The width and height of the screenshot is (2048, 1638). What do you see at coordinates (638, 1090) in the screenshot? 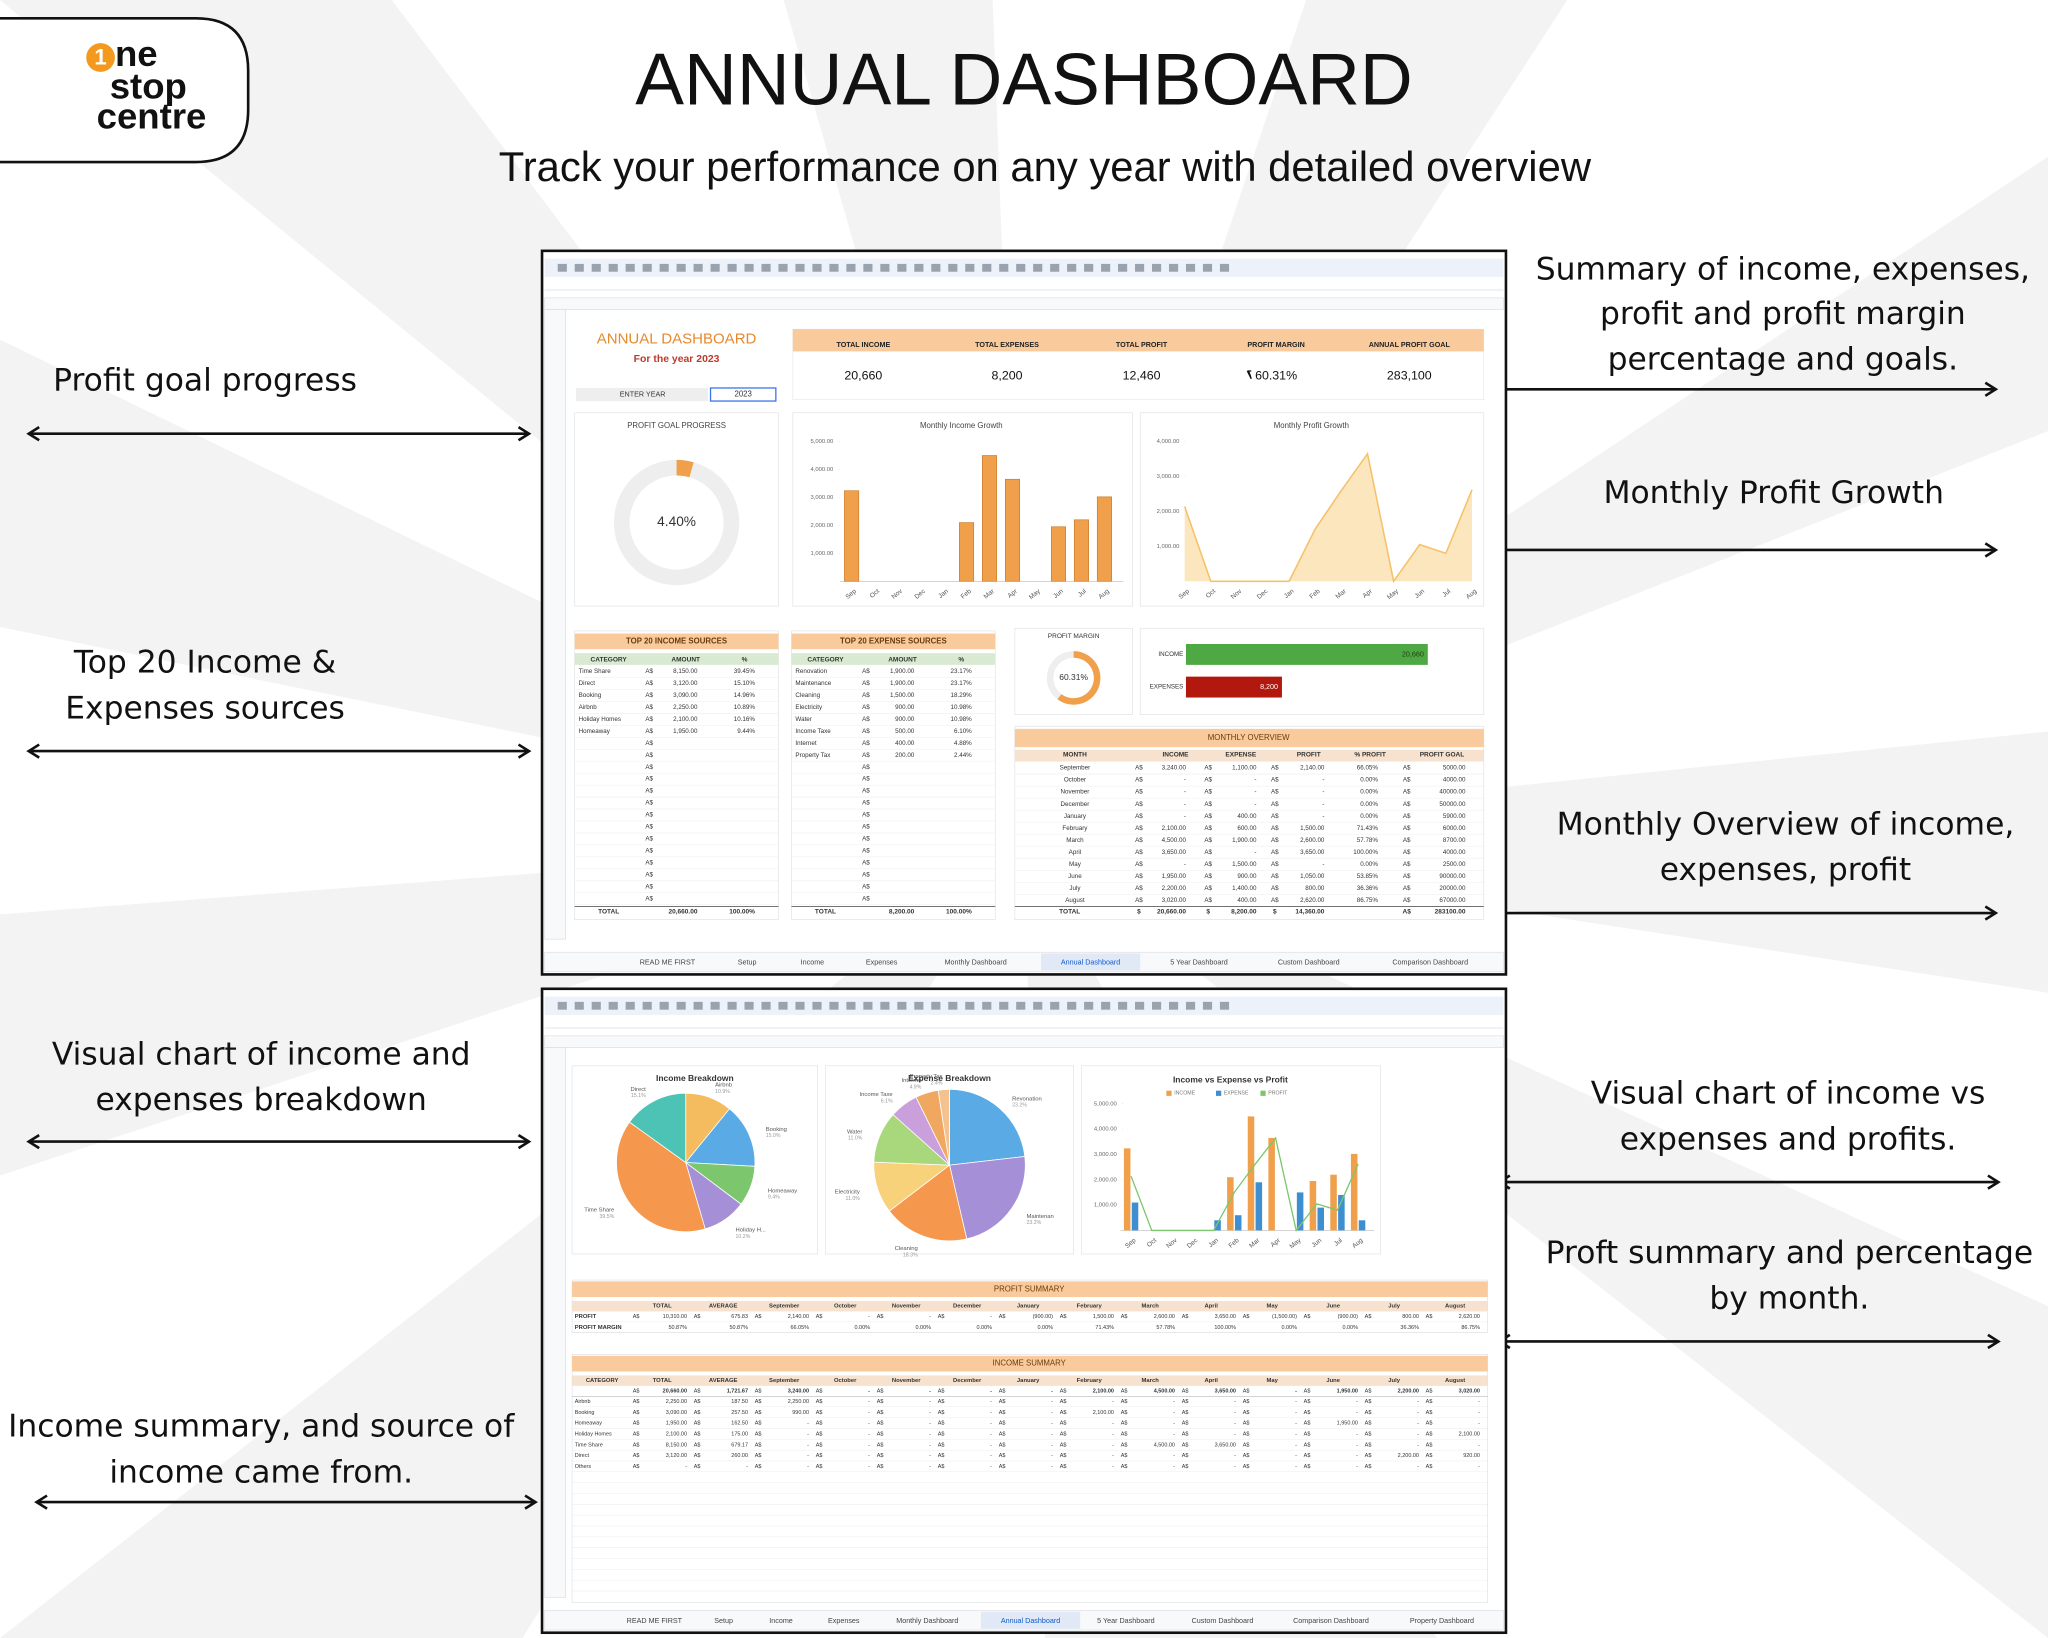
I see `slice-label: Direct` at bounding box center [638, 1090].